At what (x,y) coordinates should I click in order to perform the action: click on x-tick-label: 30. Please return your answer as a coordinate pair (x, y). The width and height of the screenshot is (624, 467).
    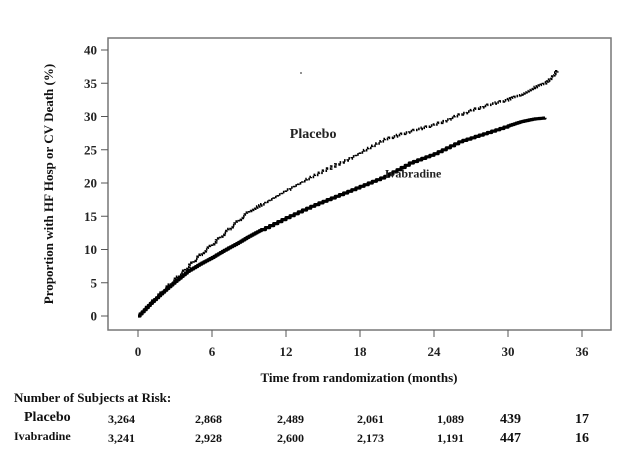
    Looking at the image, I should click on (508, 351).